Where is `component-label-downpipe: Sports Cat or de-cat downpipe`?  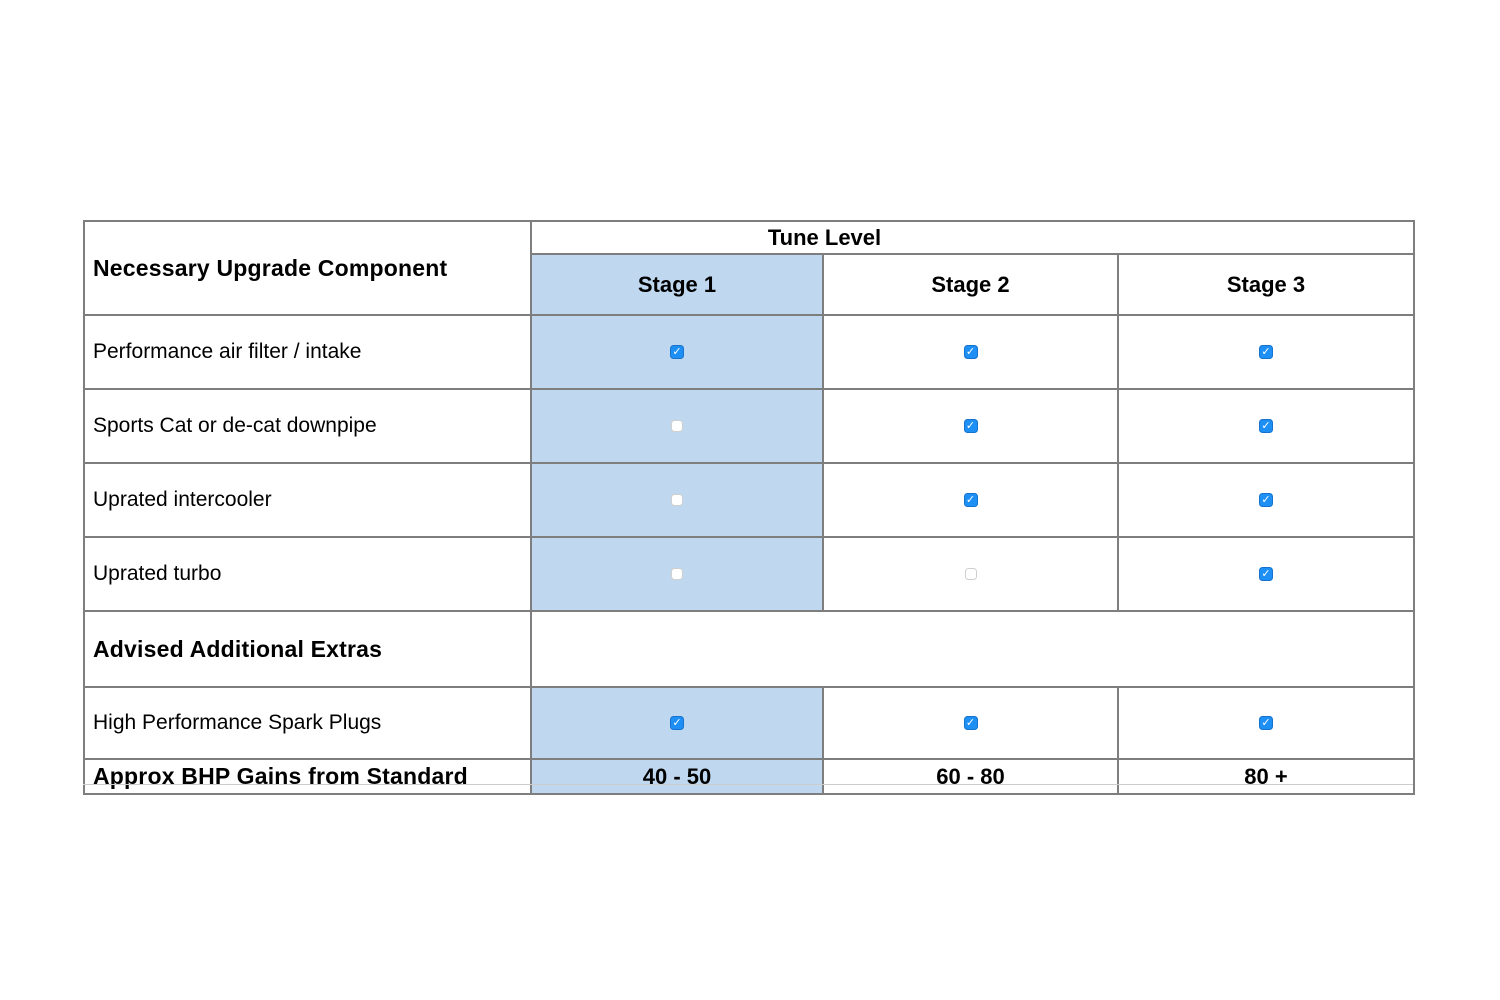 component-label-downpipe: Sports Cat or de-cat downpipe is located at coordinates (307, 426).